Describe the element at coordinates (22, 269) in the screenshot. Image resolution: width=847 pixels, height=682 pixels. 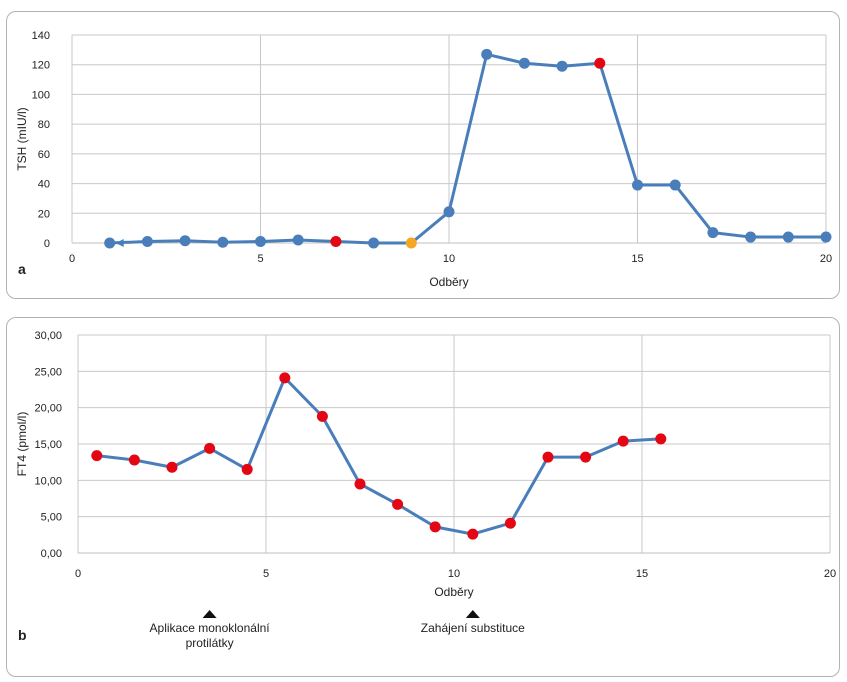
I see `panel-letter: a` at that location.